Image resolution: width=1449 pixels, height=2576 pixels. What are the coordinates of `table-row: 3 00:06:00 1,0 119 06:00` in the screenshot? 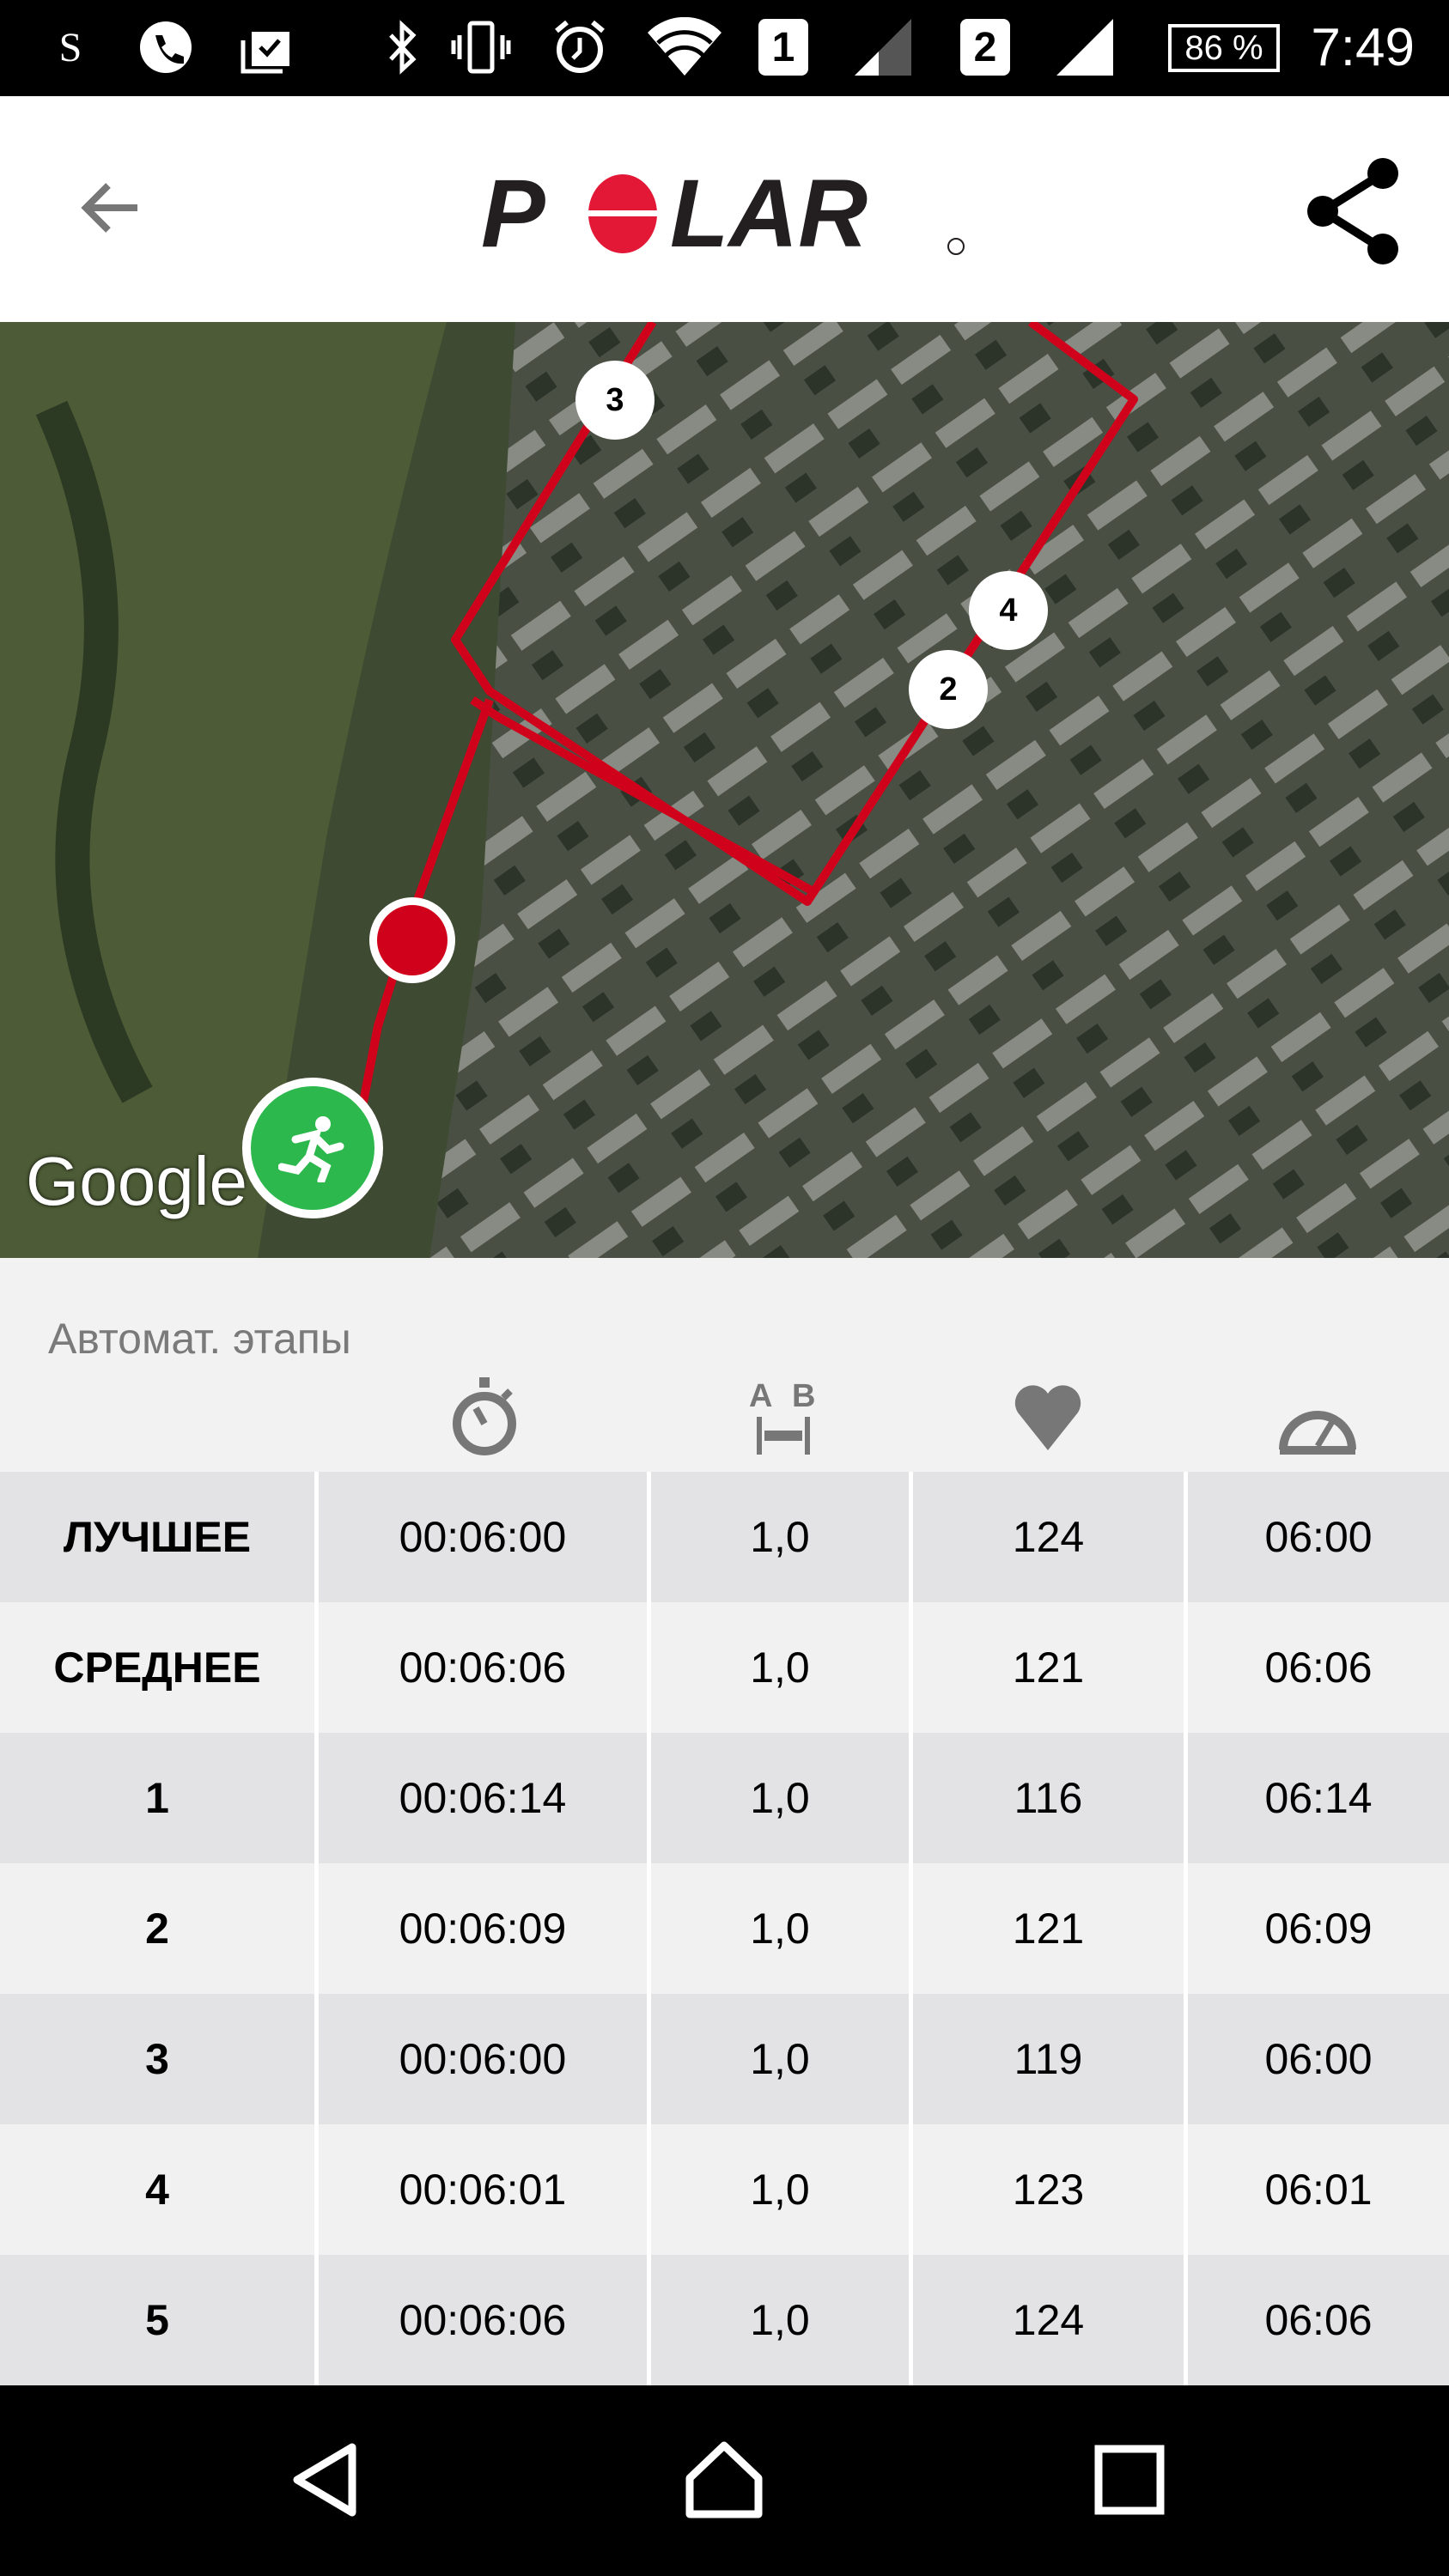 It's located at (724, 2059).